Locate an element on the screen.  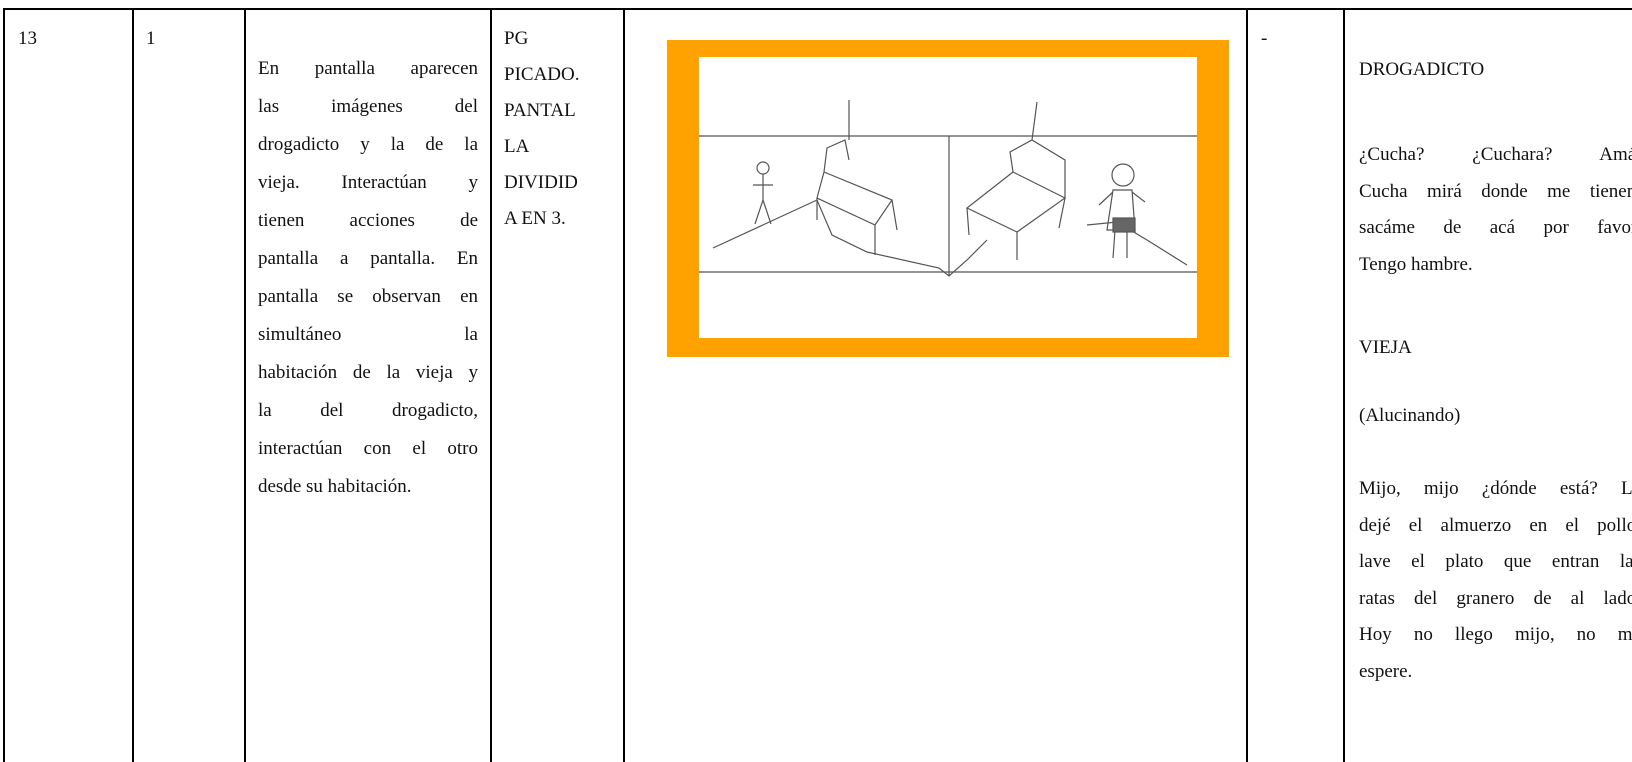
dialogue-line: ¿Cucha? ¿Cuchara? Amá. is located at coordinates (1495, 154).